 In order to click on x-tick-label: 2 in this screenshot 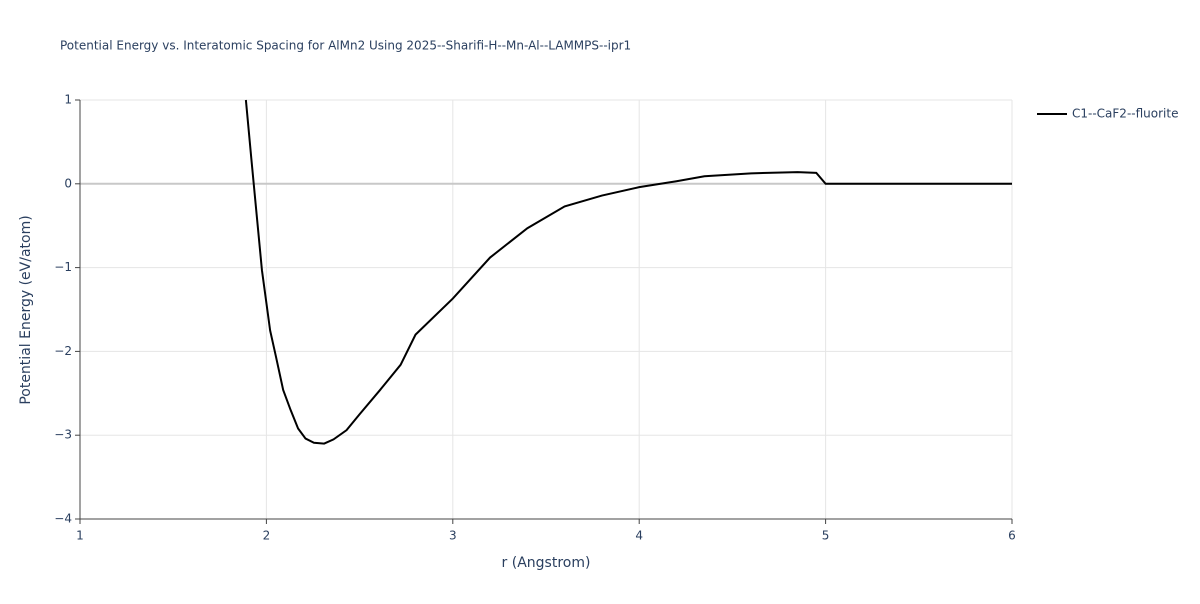, I will do `click(267, 536)`.